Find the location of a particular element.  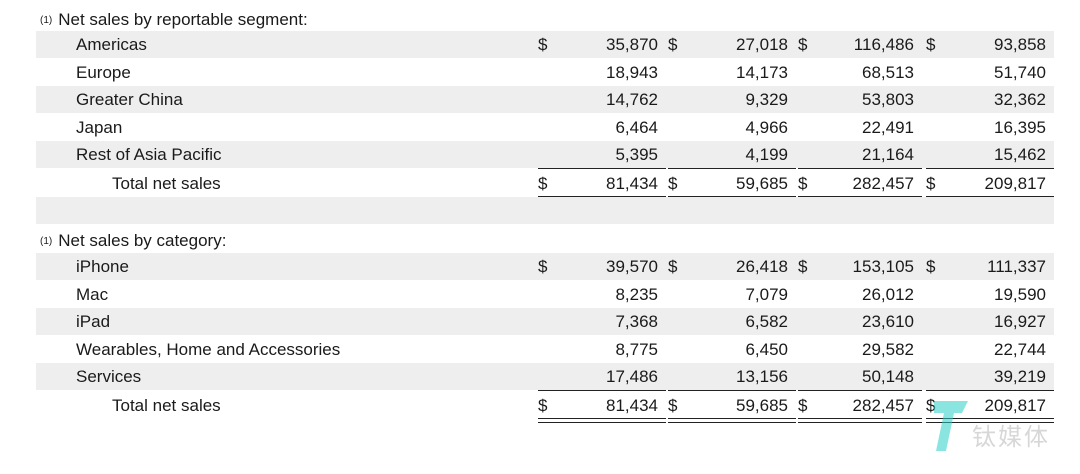

tmtpost-logo-icon is located at coordinates (951, 426).